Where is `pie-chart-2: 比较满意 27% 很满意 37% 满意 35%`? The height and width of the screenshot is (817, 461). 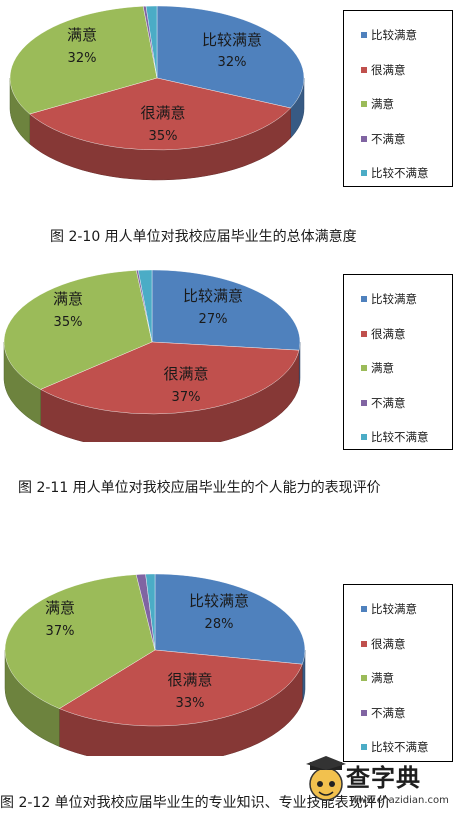
pie-chart-2: 比较满意 27% 很满意 37% 满意 35% is located at coordinates (152, 355).